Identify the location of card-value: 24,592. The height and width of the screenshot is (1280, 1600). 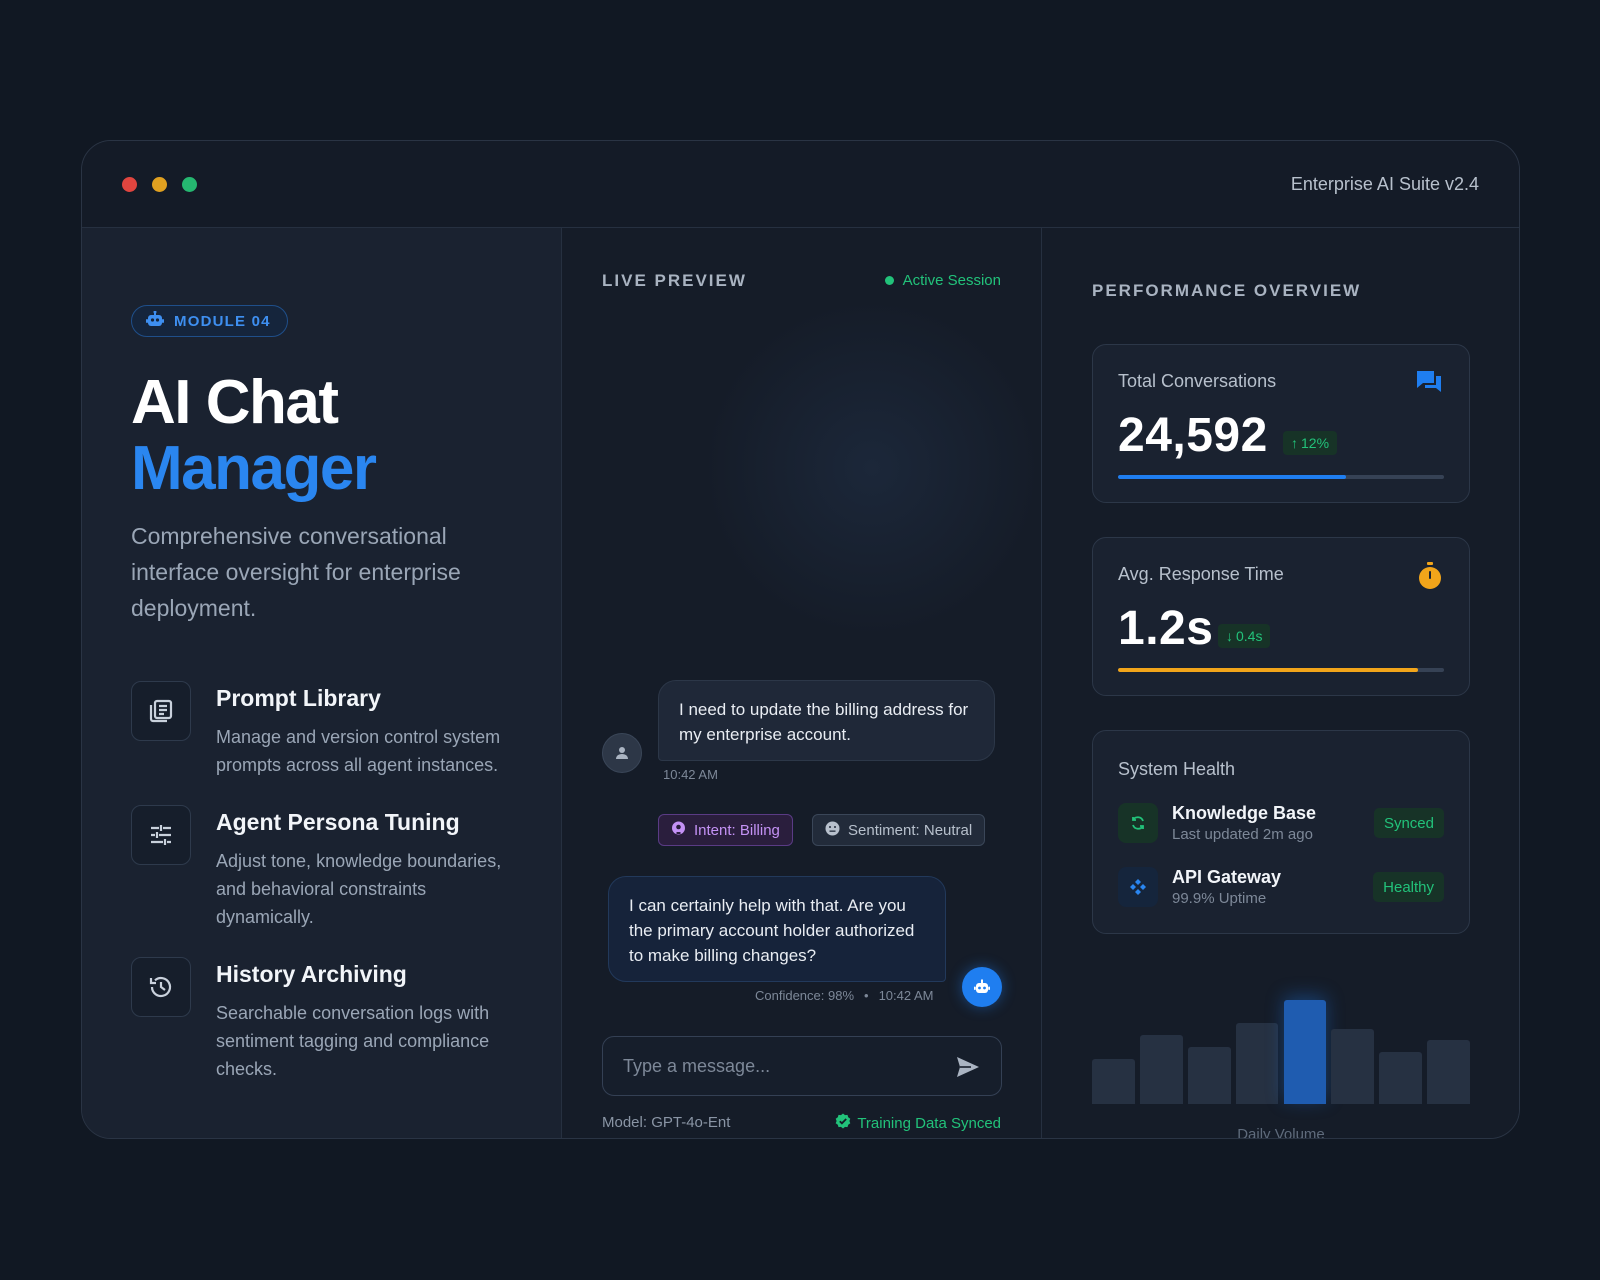
(1193, 435).